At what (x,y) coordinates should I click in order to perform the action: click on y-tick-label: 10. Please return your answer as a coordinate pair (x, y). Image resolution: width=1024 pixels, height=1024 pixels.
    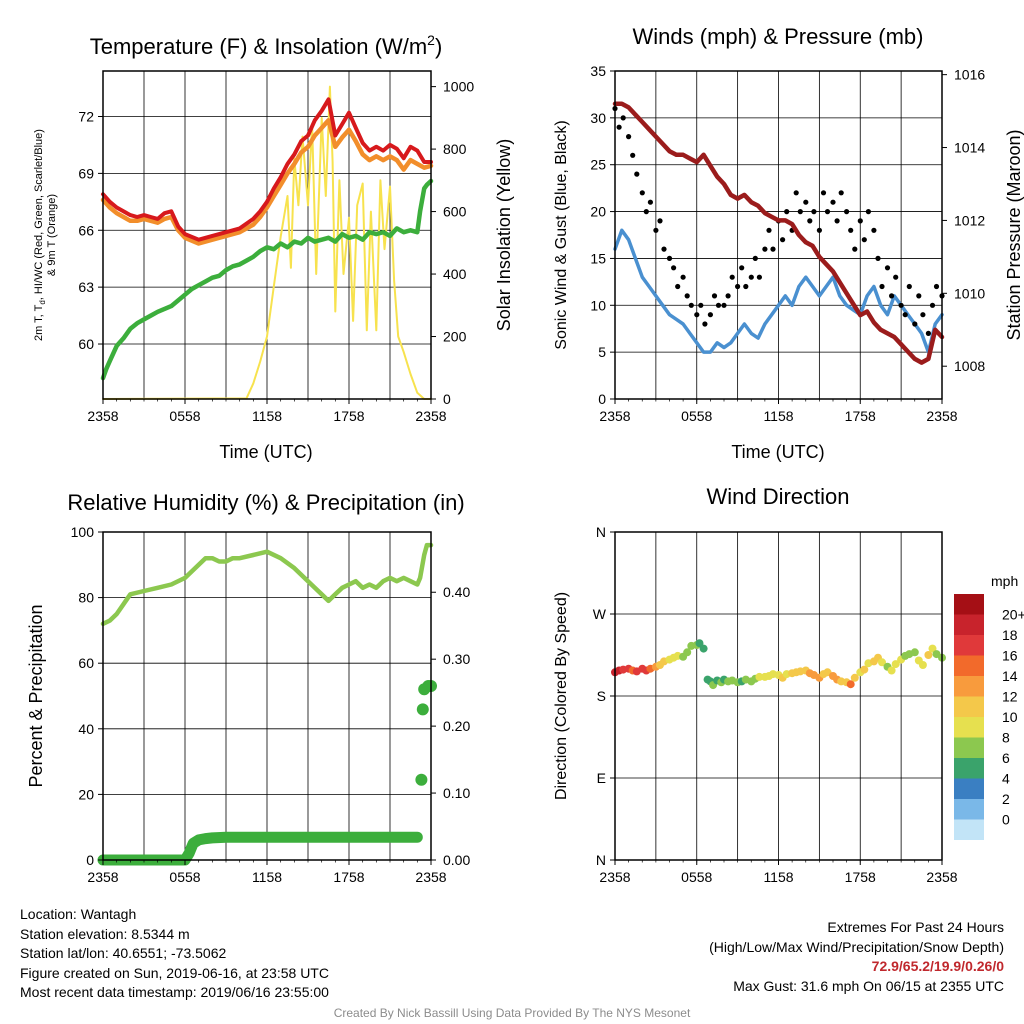
    Looking at the image, I should click on (598, 305).